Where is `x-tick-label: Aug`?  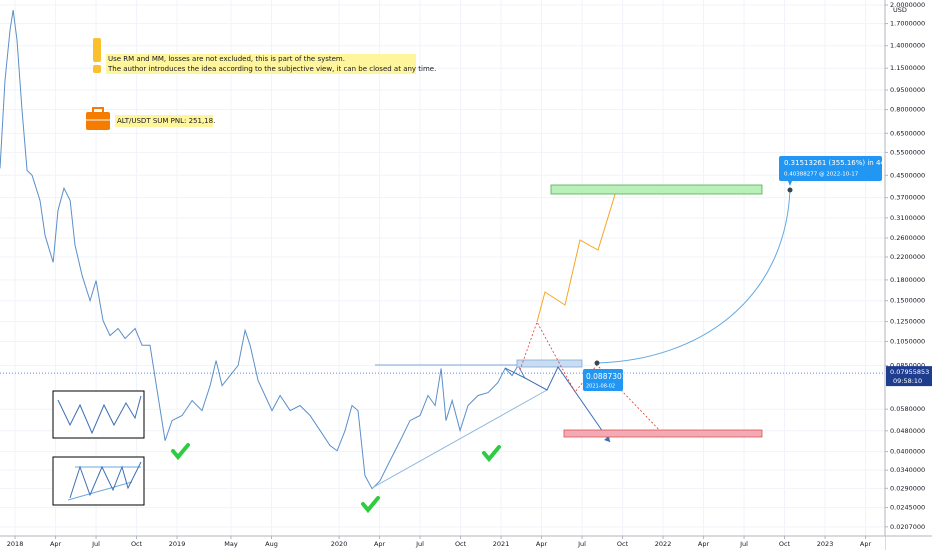 x-tick-label: Aug is located at coordinates (271, 544).